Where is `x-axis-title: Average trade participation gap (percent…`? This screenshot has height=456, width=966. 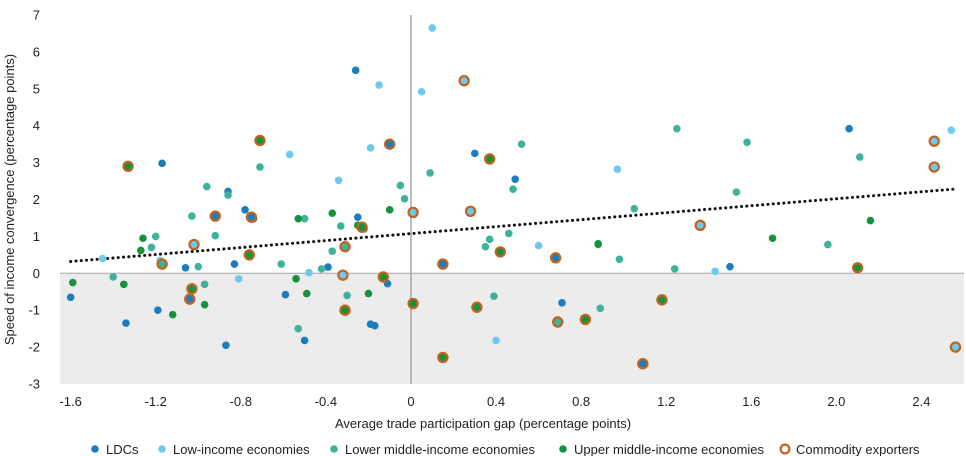 x-axis-title: Average trade participation gap (percent… is located at coordinates (483, 423).